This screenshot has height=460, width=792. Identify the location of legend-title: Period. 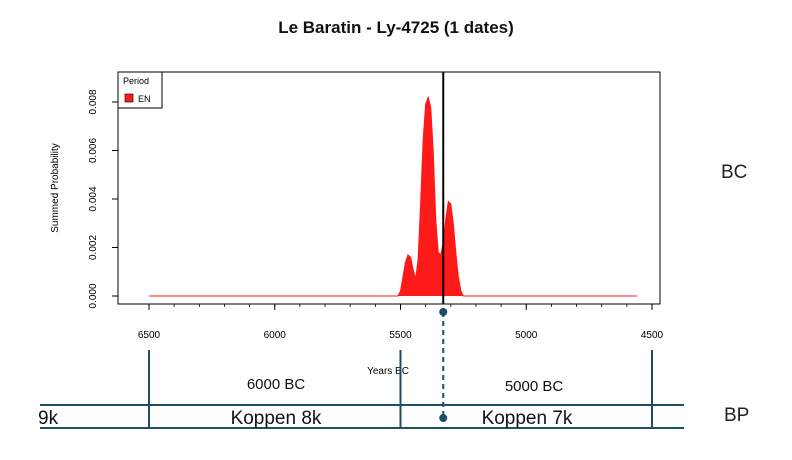
(136, 81).